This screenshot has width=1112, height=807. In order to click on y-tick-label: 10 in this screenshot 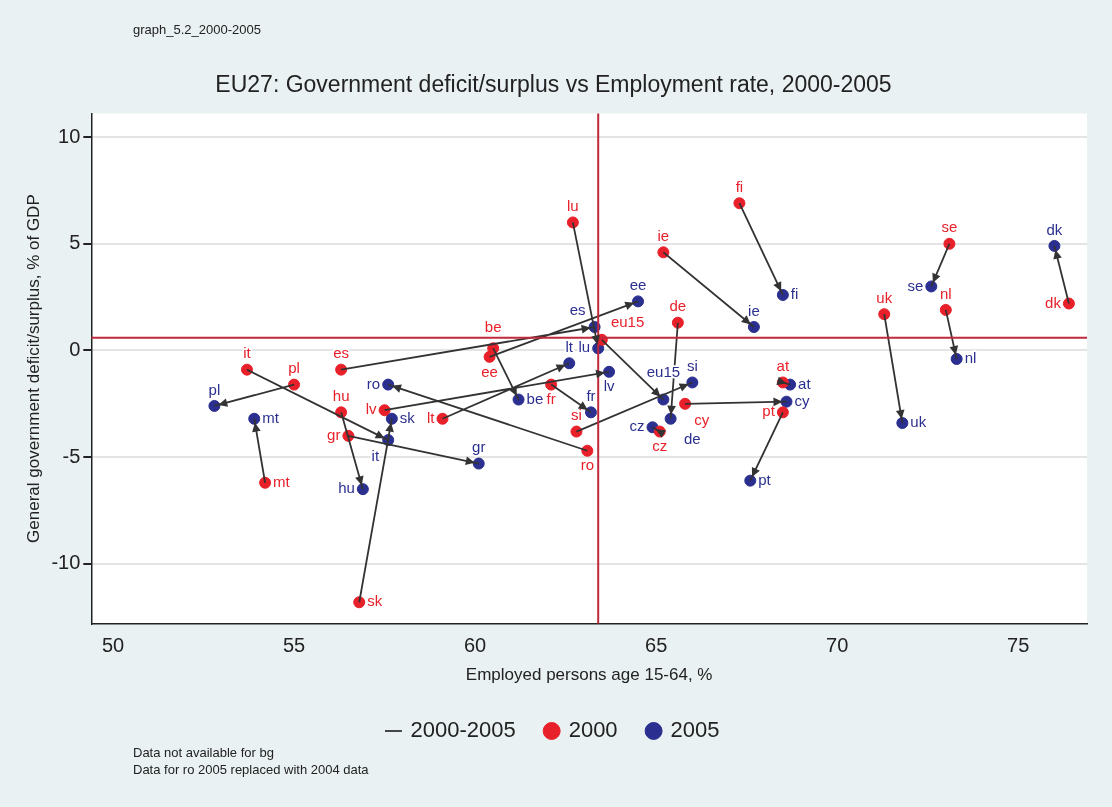, I will do `click(69, 135)`.